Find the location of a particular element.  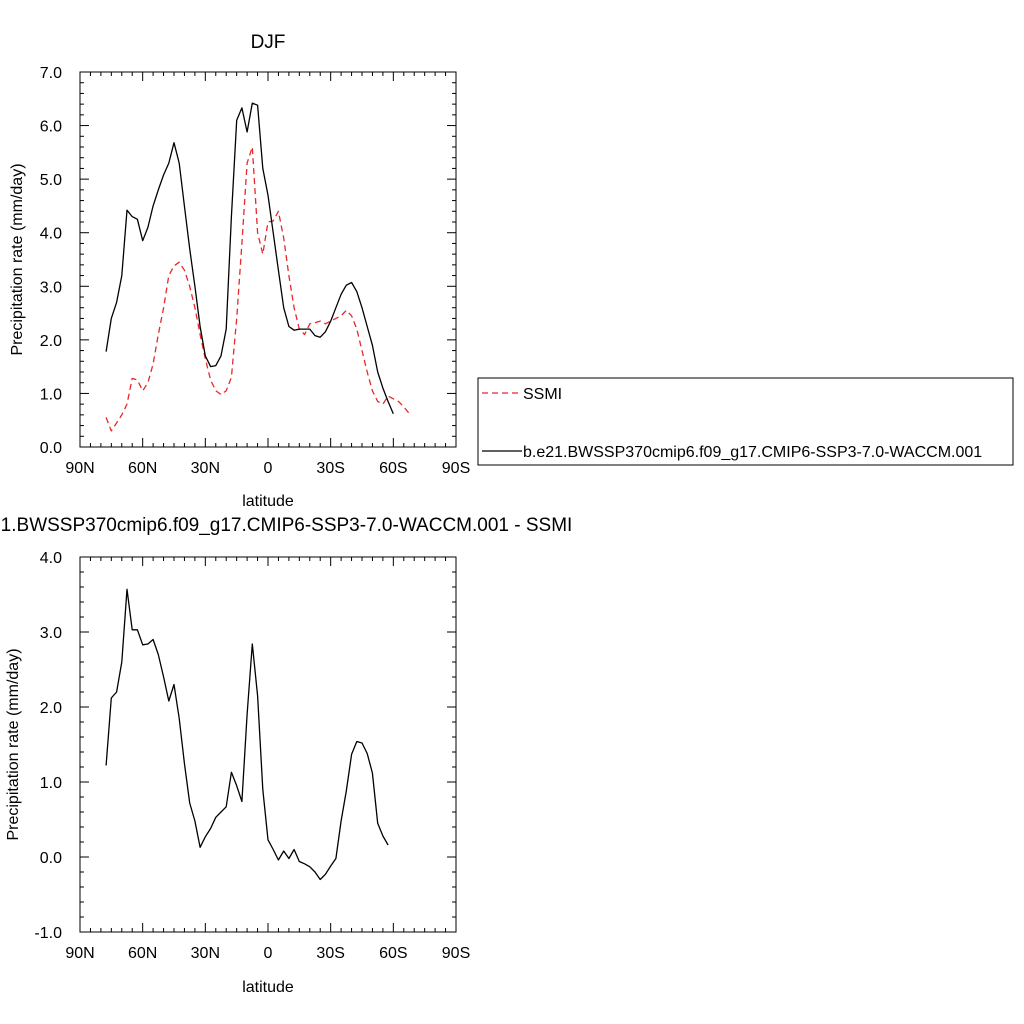

bottom-y-tick-label: 2.0 is located at coordinates (51, 708).